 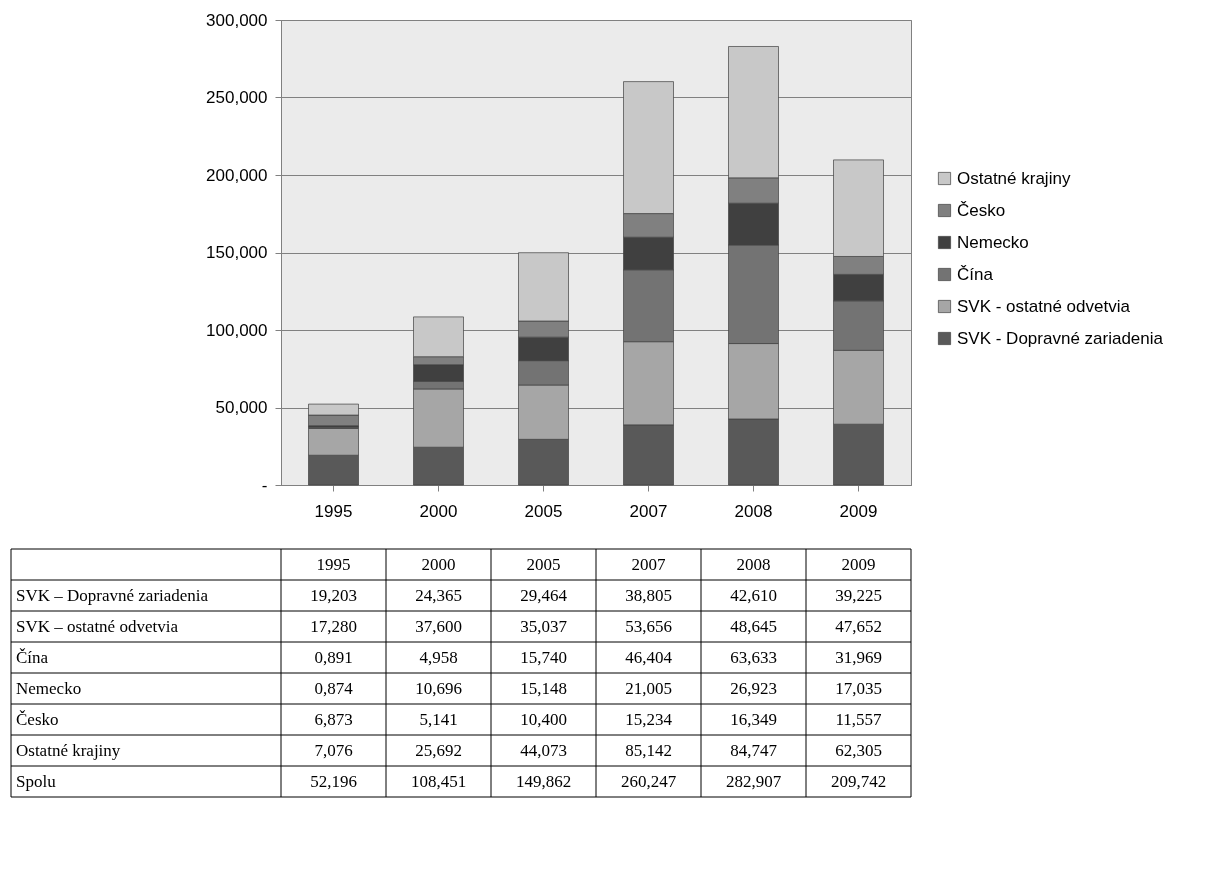 I want to click on y-tick-label: 50,000, so click(x=241, y=407).